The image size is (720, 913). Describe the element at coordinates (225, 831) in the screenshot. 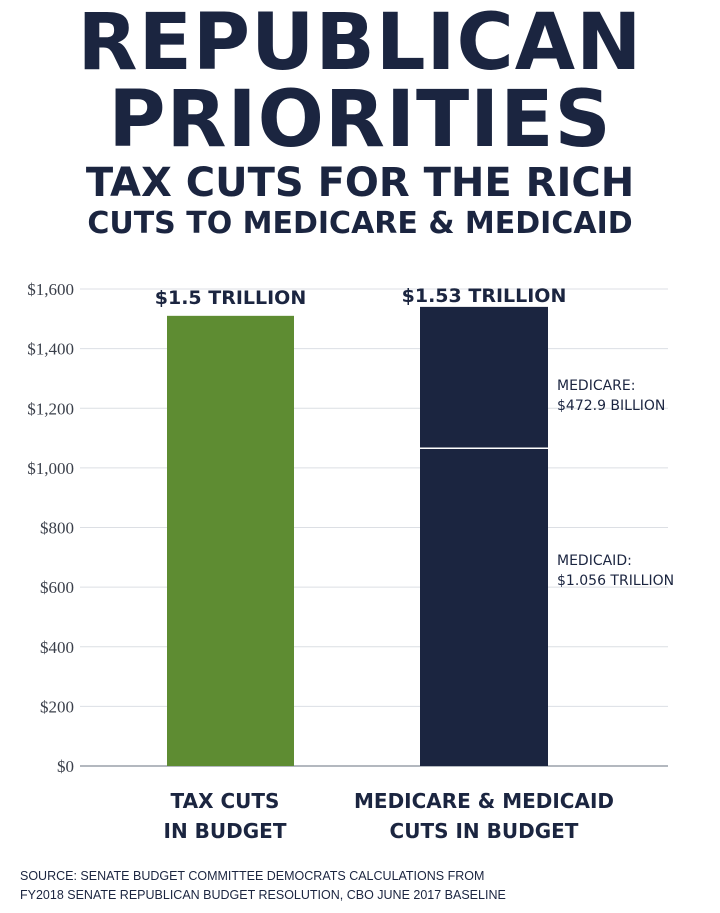

I see `category-label-tax-cuts-line-2: IN BUDGET` at that location.